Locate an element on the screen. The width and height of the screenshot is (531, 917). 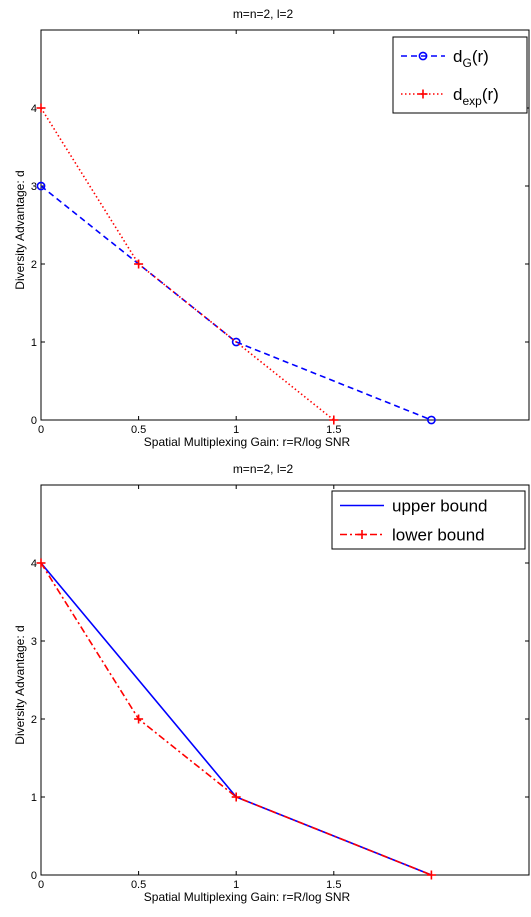
legend-marker-dg is located at coordinates (423, 56).